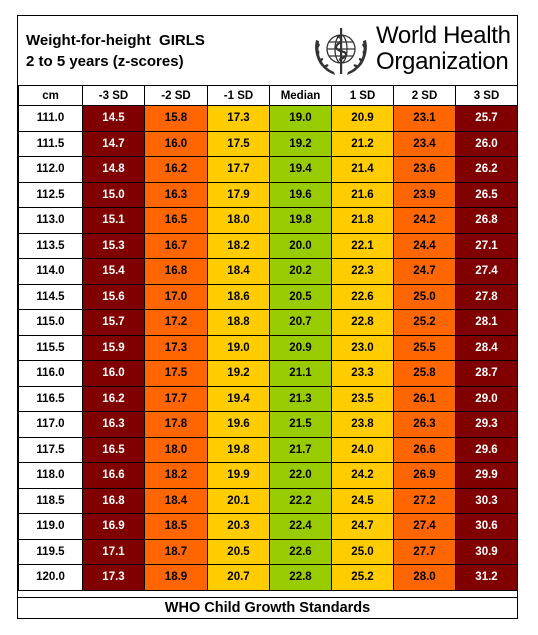 The width and height of the screenshot is (538, 635). I want to click on cell-height-cm: 118.0, so click(50, 475).